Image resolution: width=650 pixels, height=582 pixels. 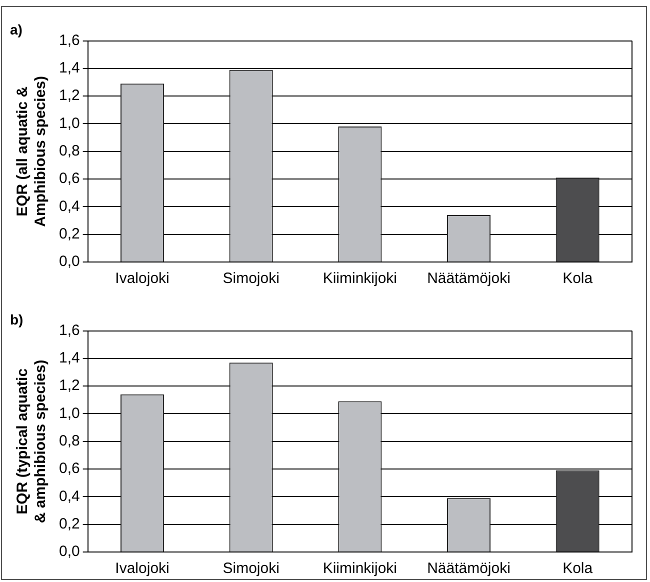 I want to click on chart-title: a), so click(x=16, y=29).